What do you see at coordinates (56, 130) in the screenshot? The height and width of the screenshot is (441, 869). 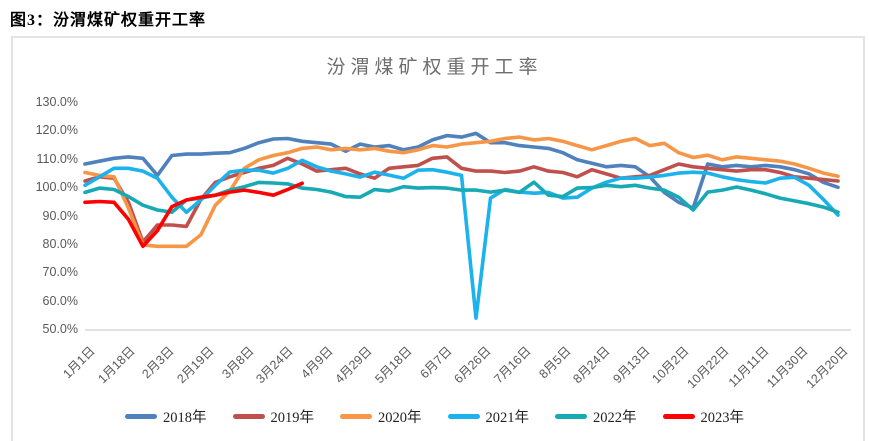 I see `y-tick-label: 120.0%` at bounding box center [56, 130].